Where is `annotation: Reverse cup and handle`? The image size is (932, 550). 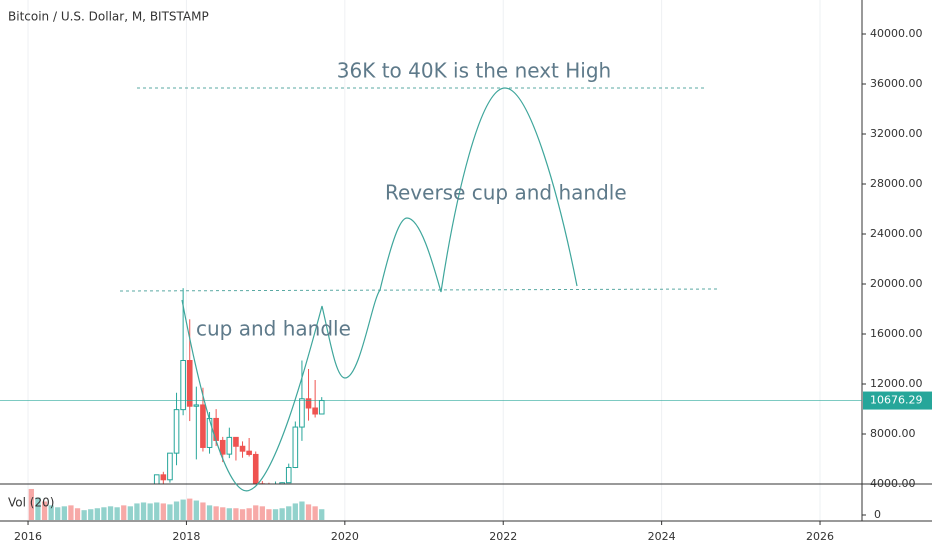
annotation: Reverse cup and handle is located at coordinates (506, 193).